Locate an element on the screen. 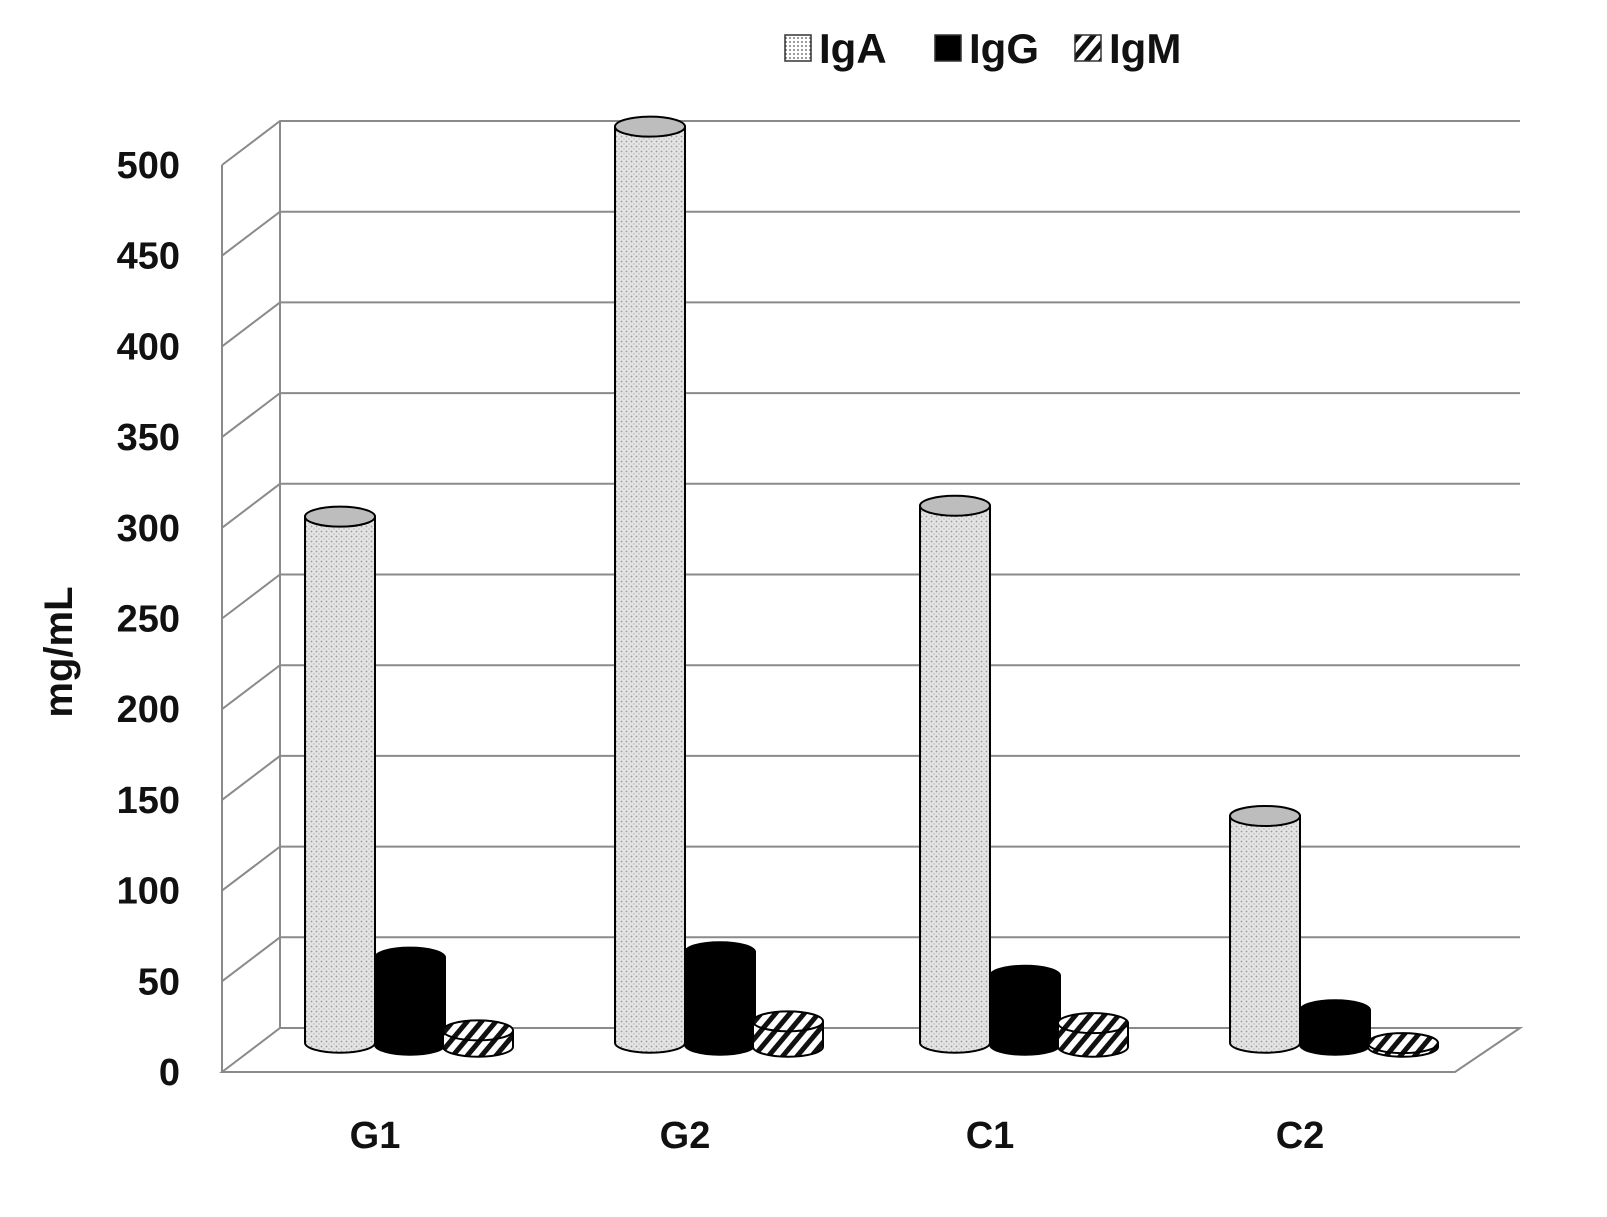 This screenshot has height=1217, width=1607. bar-IgA-C2 is located at coordinates (1265, 929).